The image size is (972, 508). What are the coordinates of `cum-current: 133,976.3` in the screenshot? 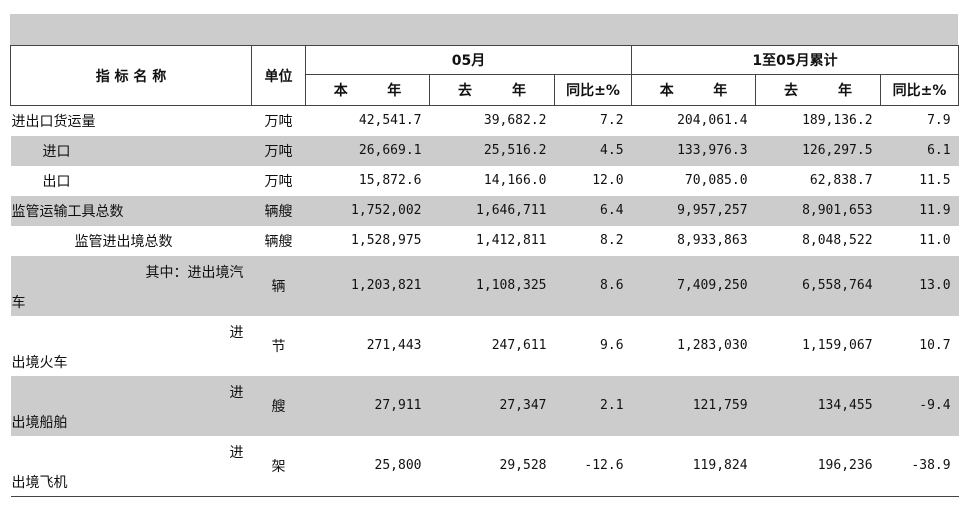 It's located at (693, 150).